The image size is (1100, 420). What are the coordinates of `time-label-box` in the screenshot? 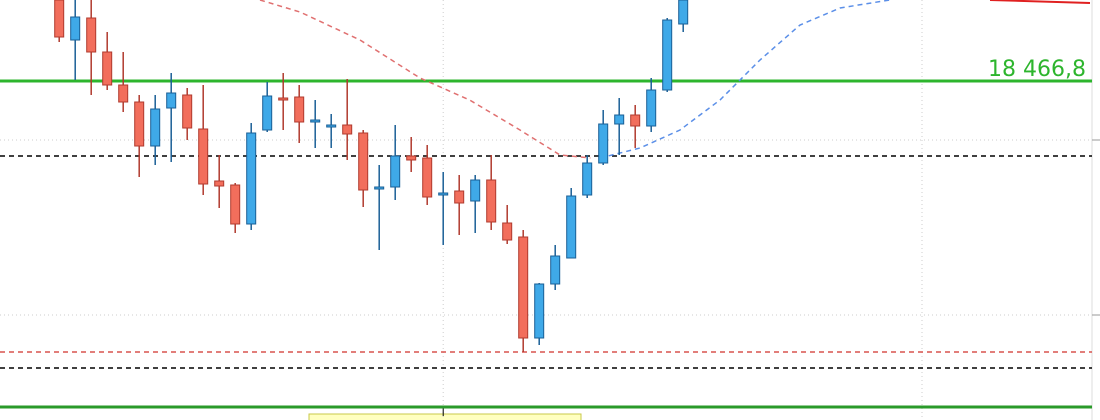 It's located at (445, 416).